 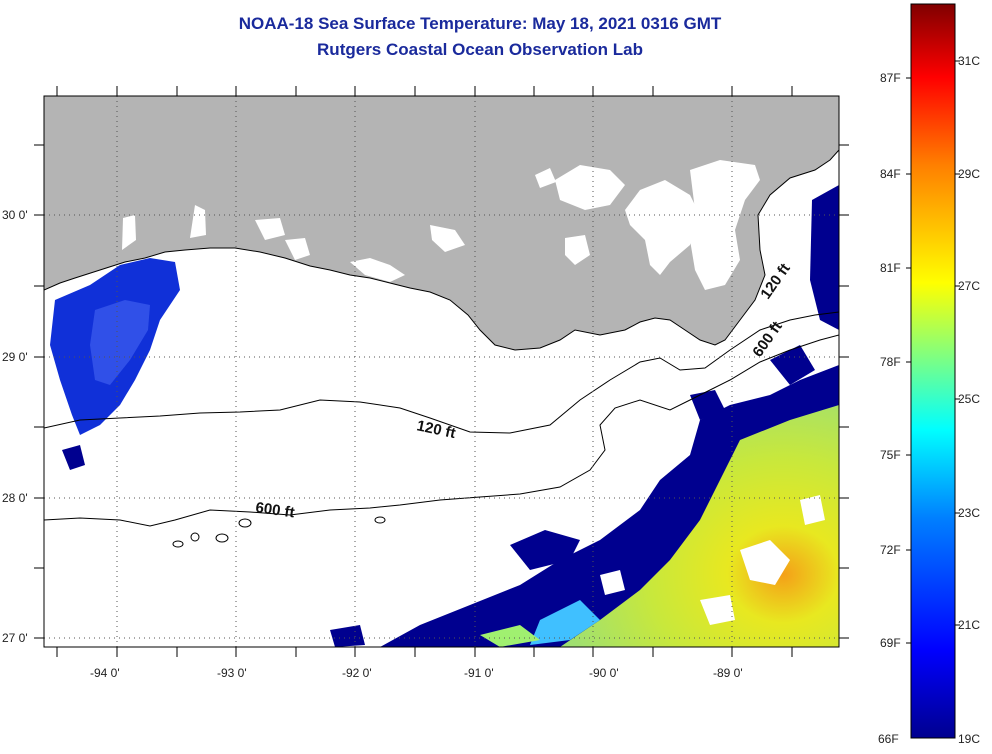 What do you see at coordinates (890, 550) in the screenshot?
I see `colorbar-fahrenheit-label: 72F` at bounding box center [890, 550].